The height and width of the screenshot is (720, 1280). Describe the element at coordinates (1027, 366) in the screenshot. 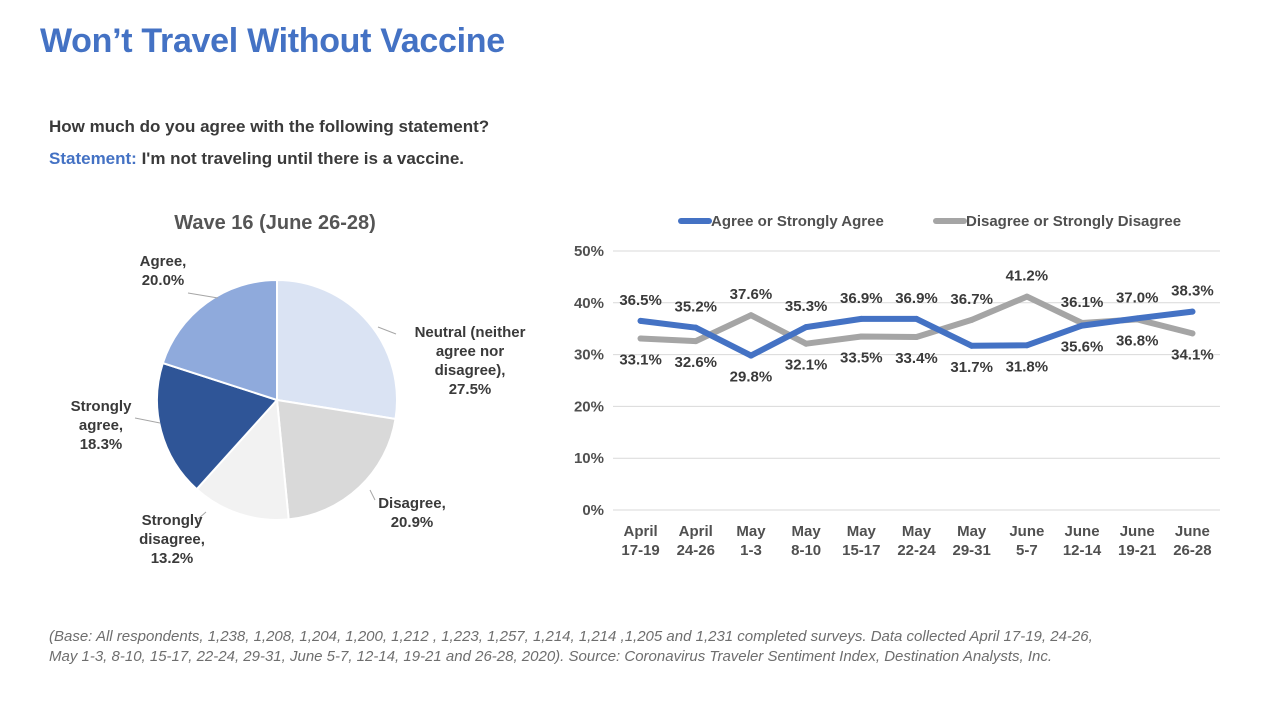

I see `data-label-agree-or-strongly-agree: 31.8%` at that location.